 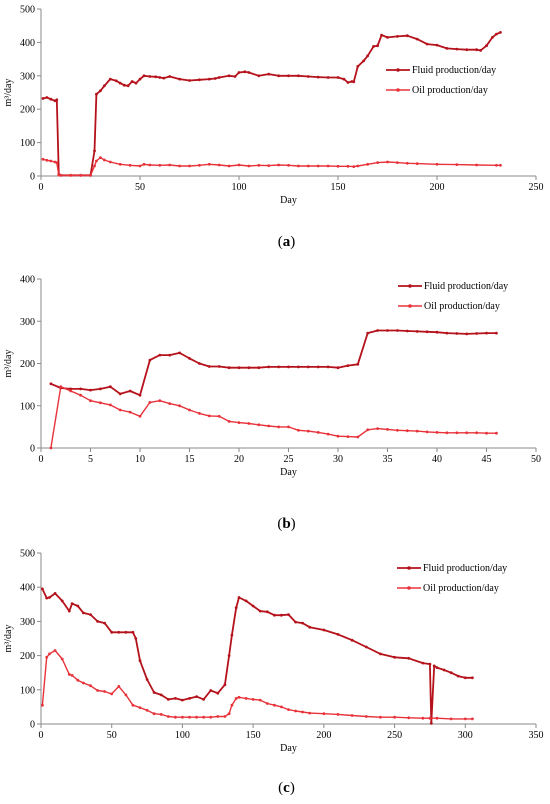 I want to click on chart-b-caption: (b), so click(x=286, y=524).